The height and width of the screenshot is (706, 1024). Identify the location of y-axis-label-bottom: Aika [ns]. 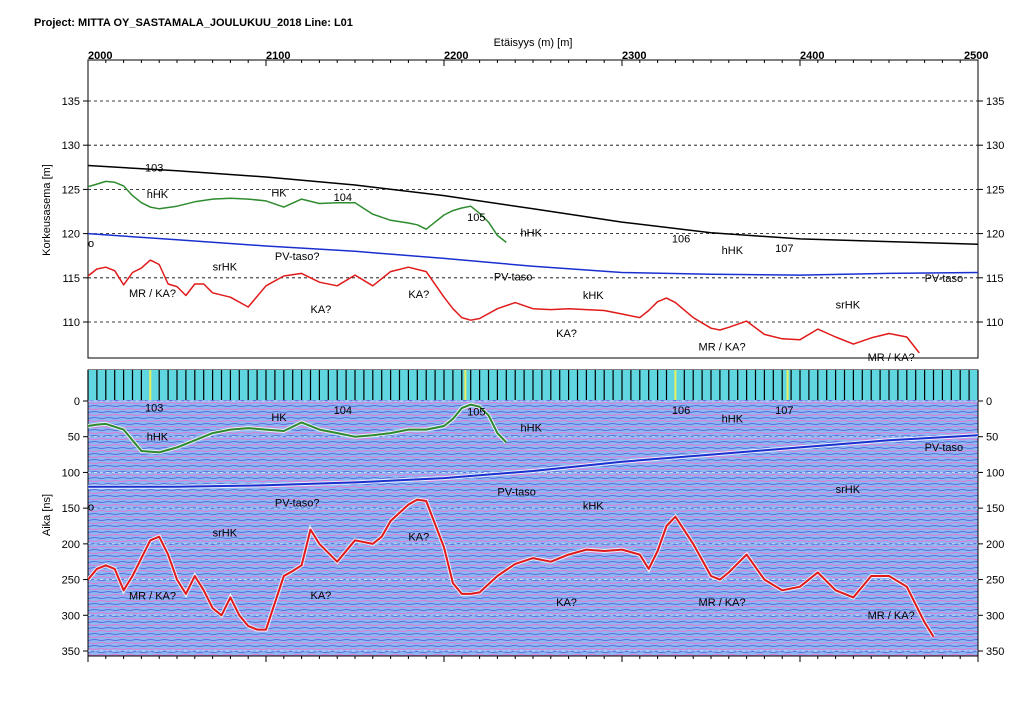
(47, 515).